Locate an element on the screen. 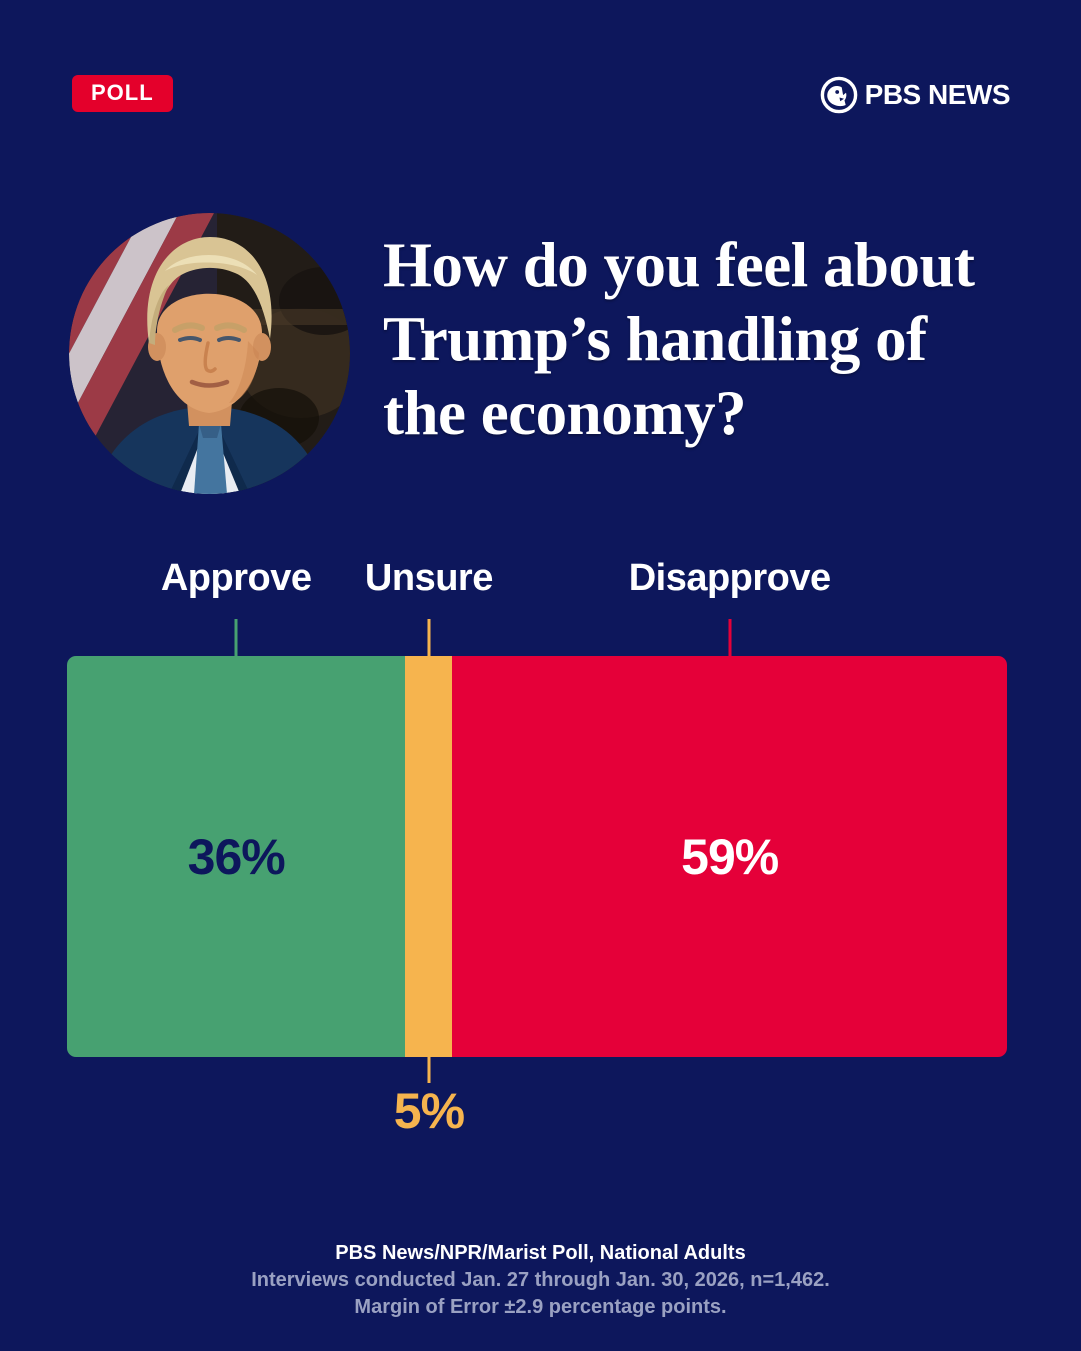 This screenshot has height=1351, width=1081. footer-note-line-2: Margin of Error ±2.9 percentage points. is located at coordinates (540, 1307).